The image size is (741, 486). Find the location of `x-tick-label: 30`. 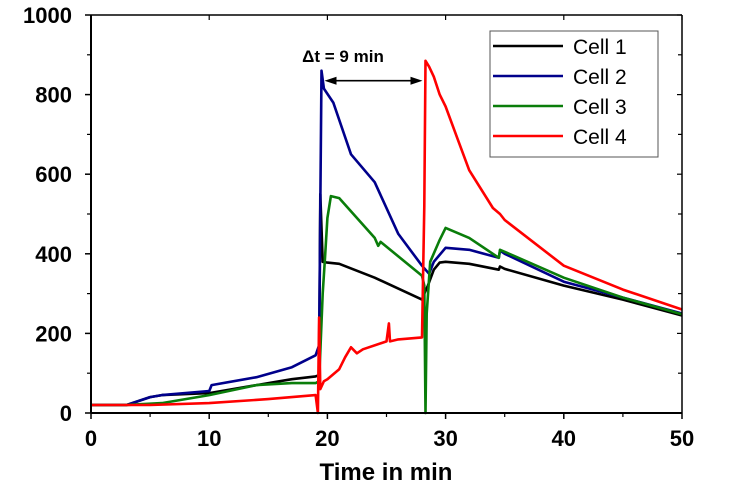

x-tick-label: 30 is located at coordinates (445, 438).